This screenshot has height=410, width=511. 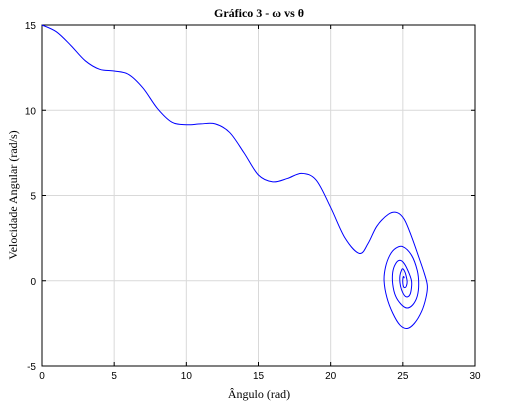 I want to click on x-tick-label: 25, so click(x=403, y=376).